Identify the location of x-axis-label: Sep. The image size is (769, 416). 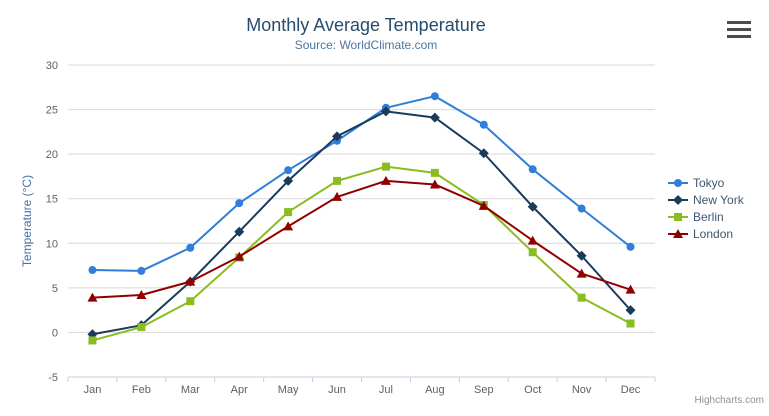
(484, 390).